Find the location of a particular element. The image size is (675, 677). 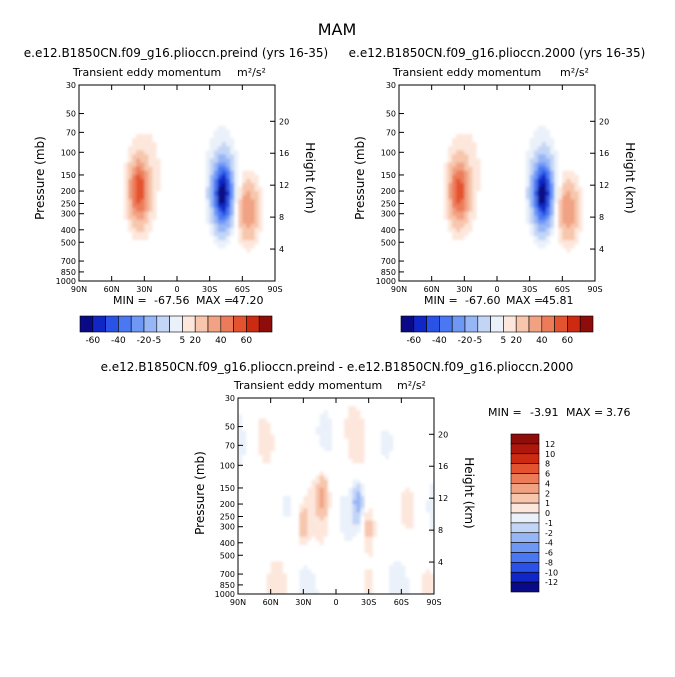

x-tick-label: 90N is located at coordinates (79, 289).